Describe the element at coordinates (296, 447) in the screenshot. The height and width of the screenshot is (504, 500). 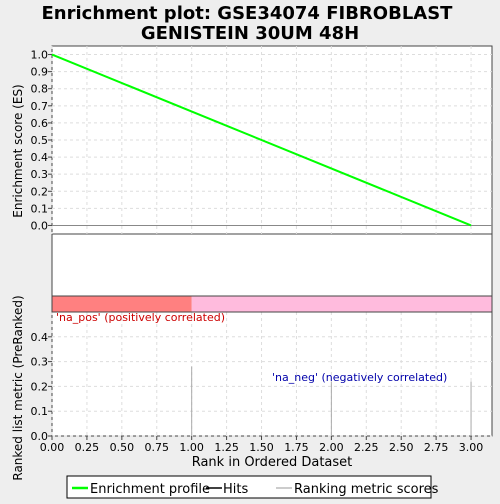
I see `x-tick-label: 1.75` at that location.